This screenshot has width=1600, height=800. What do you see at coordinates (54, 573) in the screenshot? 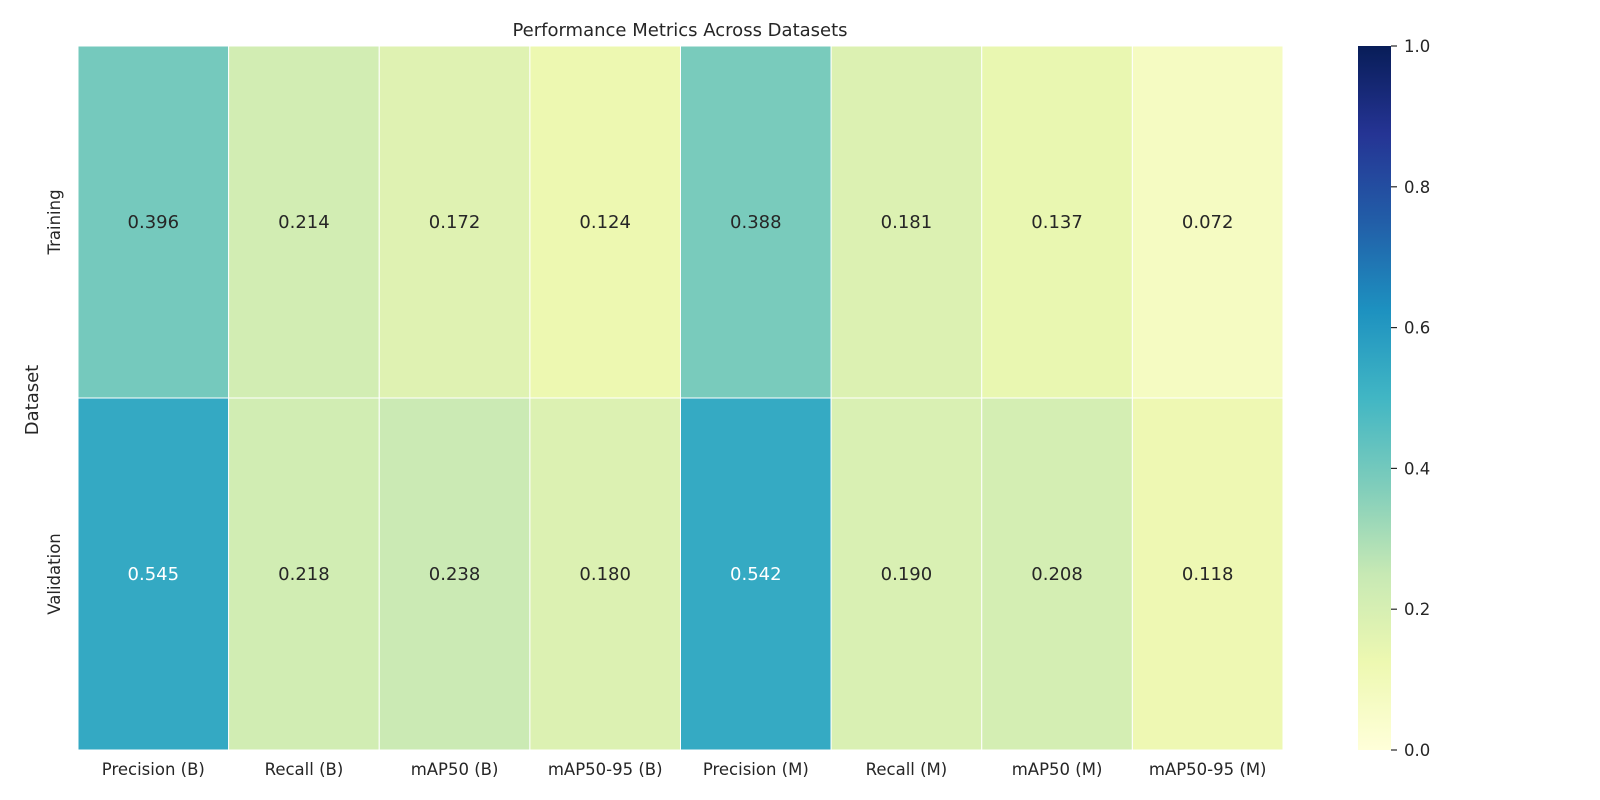
I see `y-tick-label: Validation` at bounding box center [54, 573].